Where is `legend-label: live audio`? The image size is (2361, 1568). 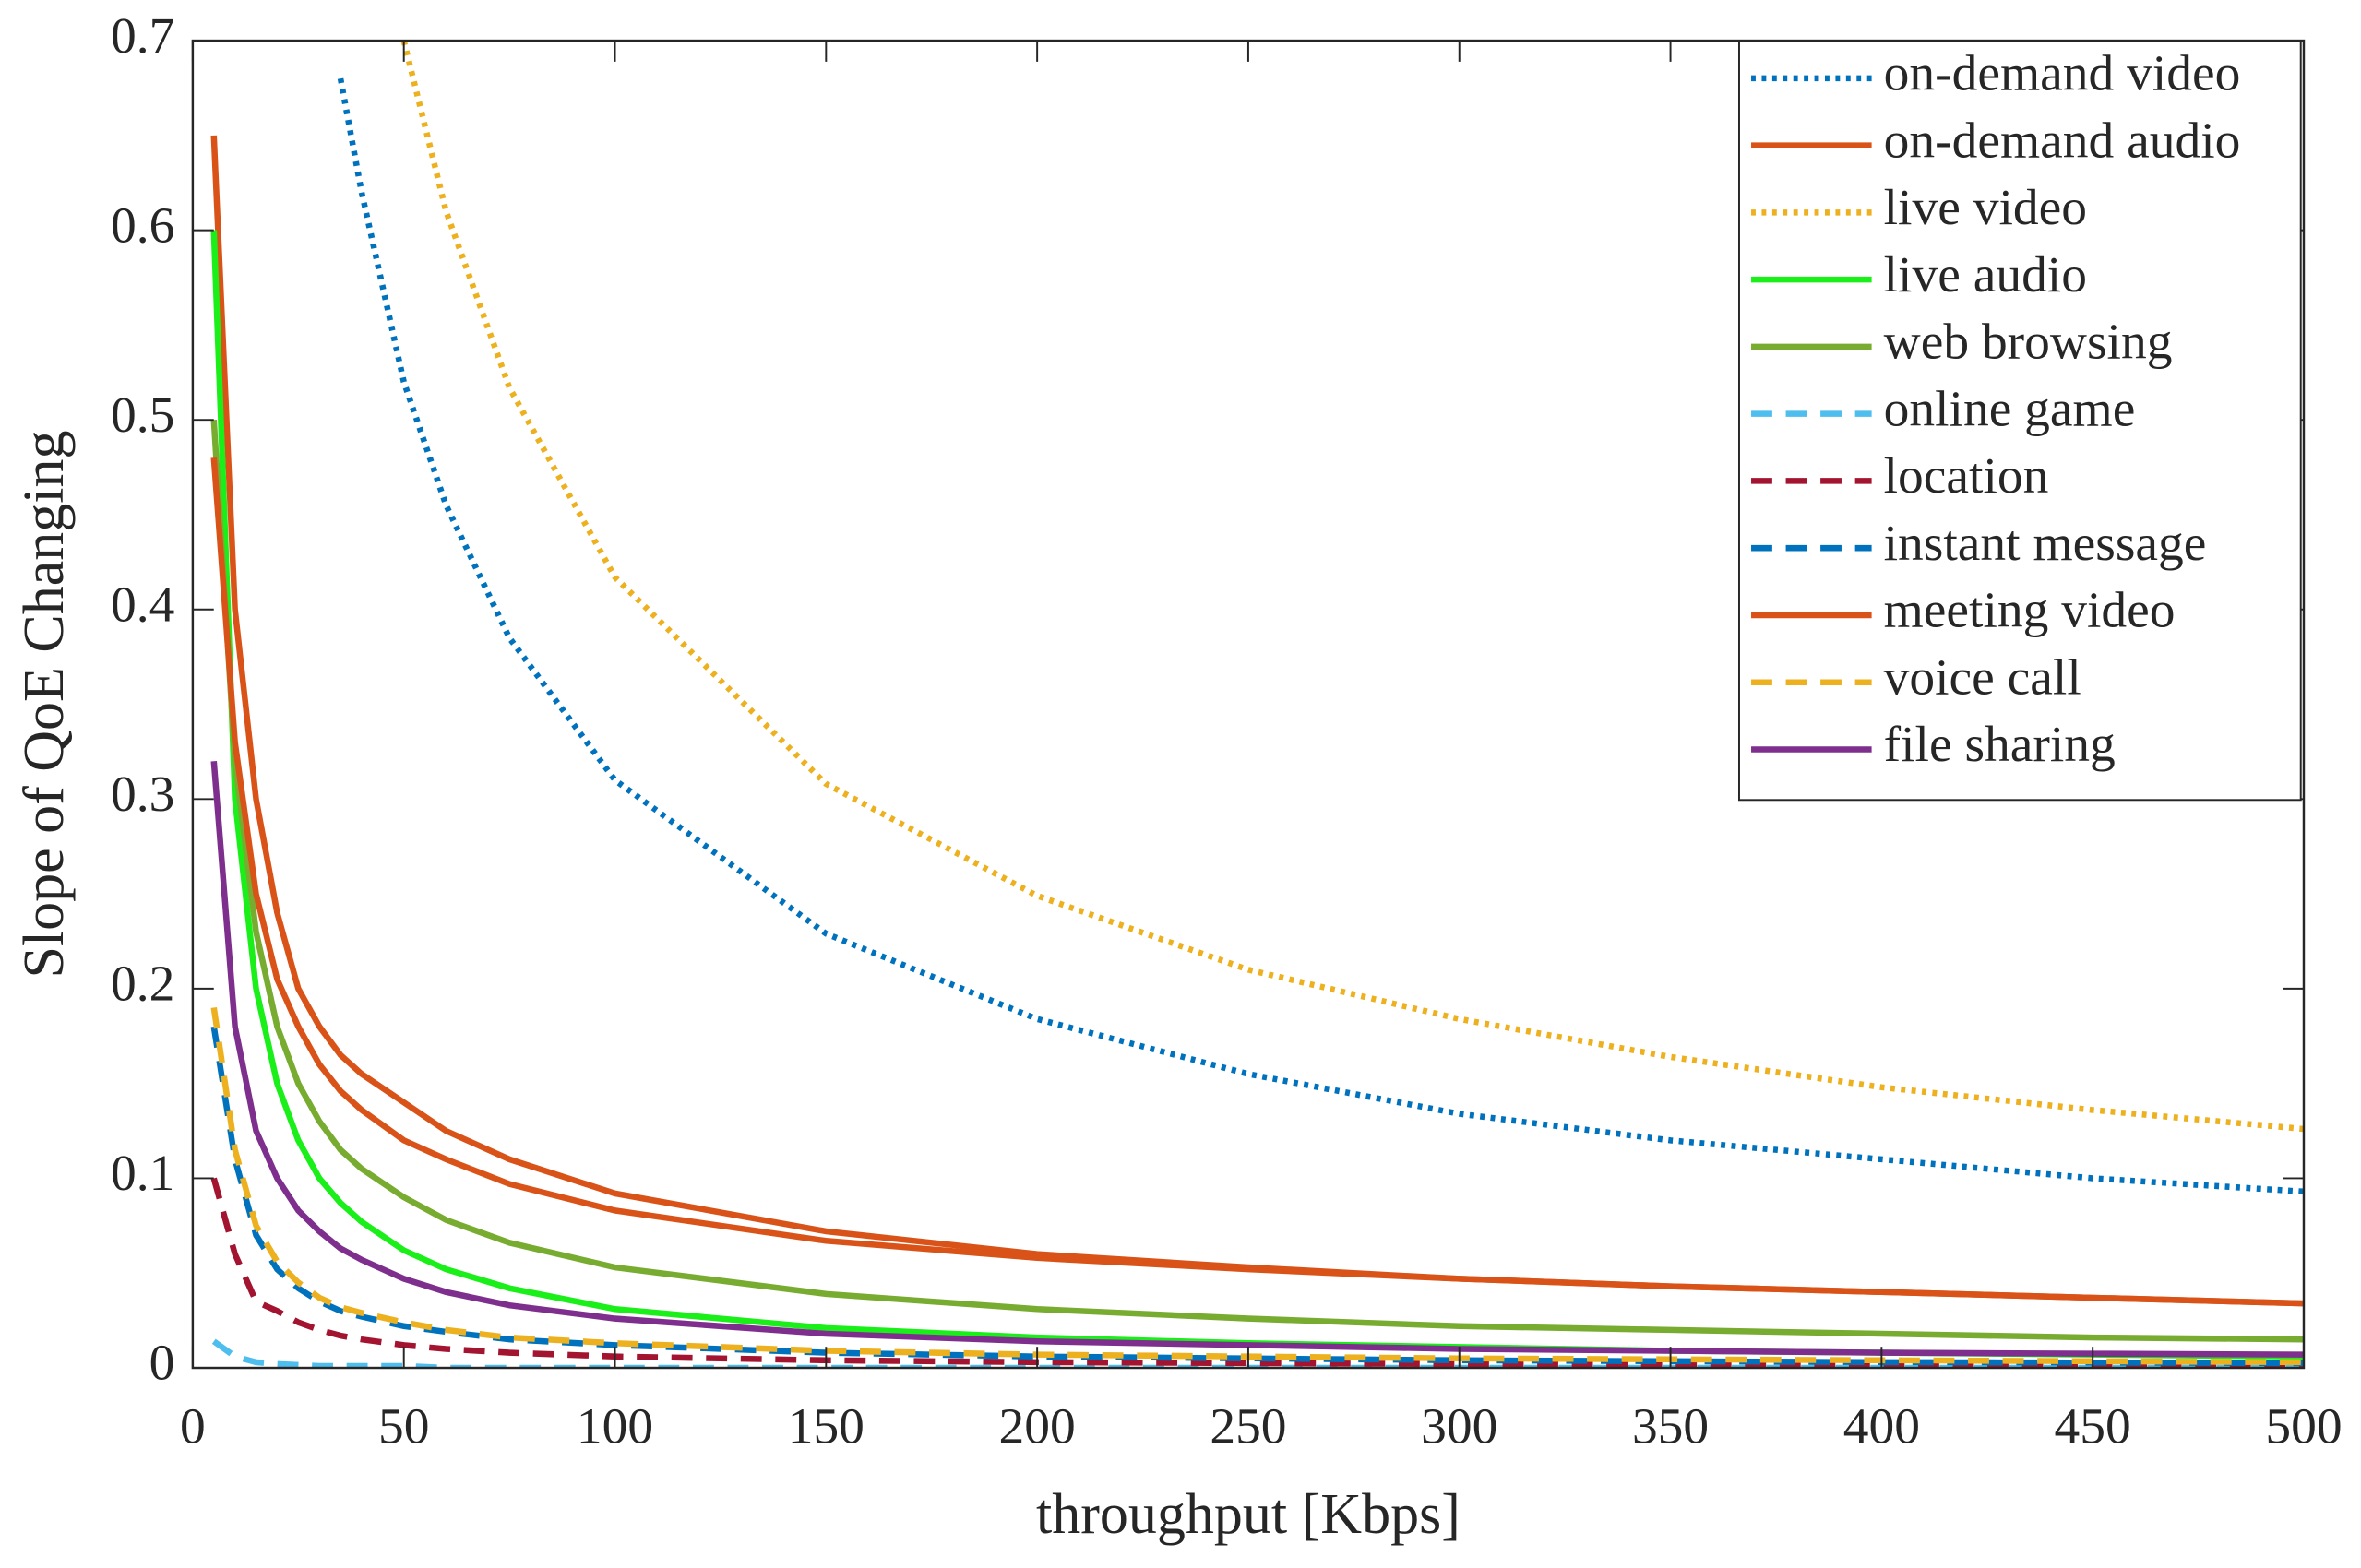
legend-label: live audio is located at coordinates (1986, 274).